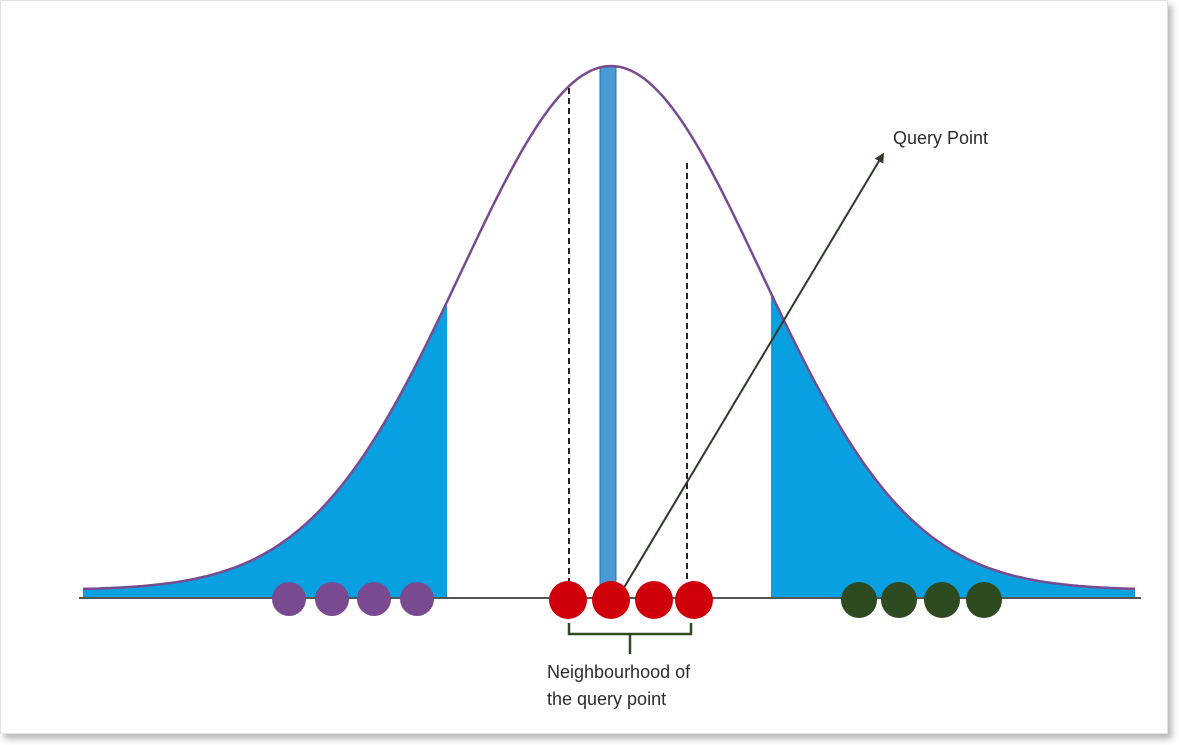 This screenshot has width=1179, height=745. Describe the element at coordinates (265, 449) in the screenshot. I see `left-tail-area` at that location.